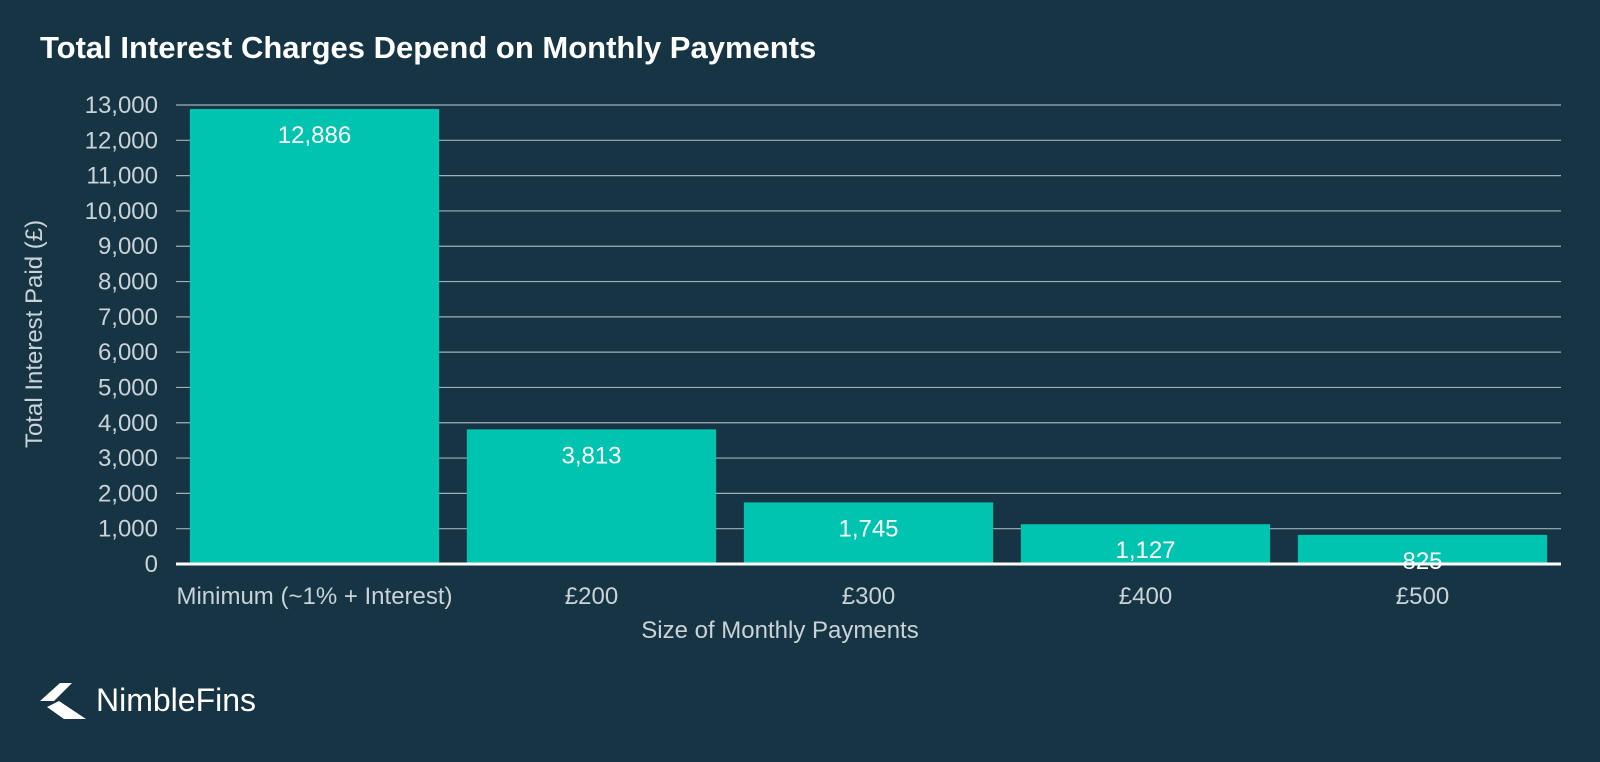 The width and height of the screenshot is (1600, 762). I want to click on y-tick-label: 2,000, so click(128, 493).